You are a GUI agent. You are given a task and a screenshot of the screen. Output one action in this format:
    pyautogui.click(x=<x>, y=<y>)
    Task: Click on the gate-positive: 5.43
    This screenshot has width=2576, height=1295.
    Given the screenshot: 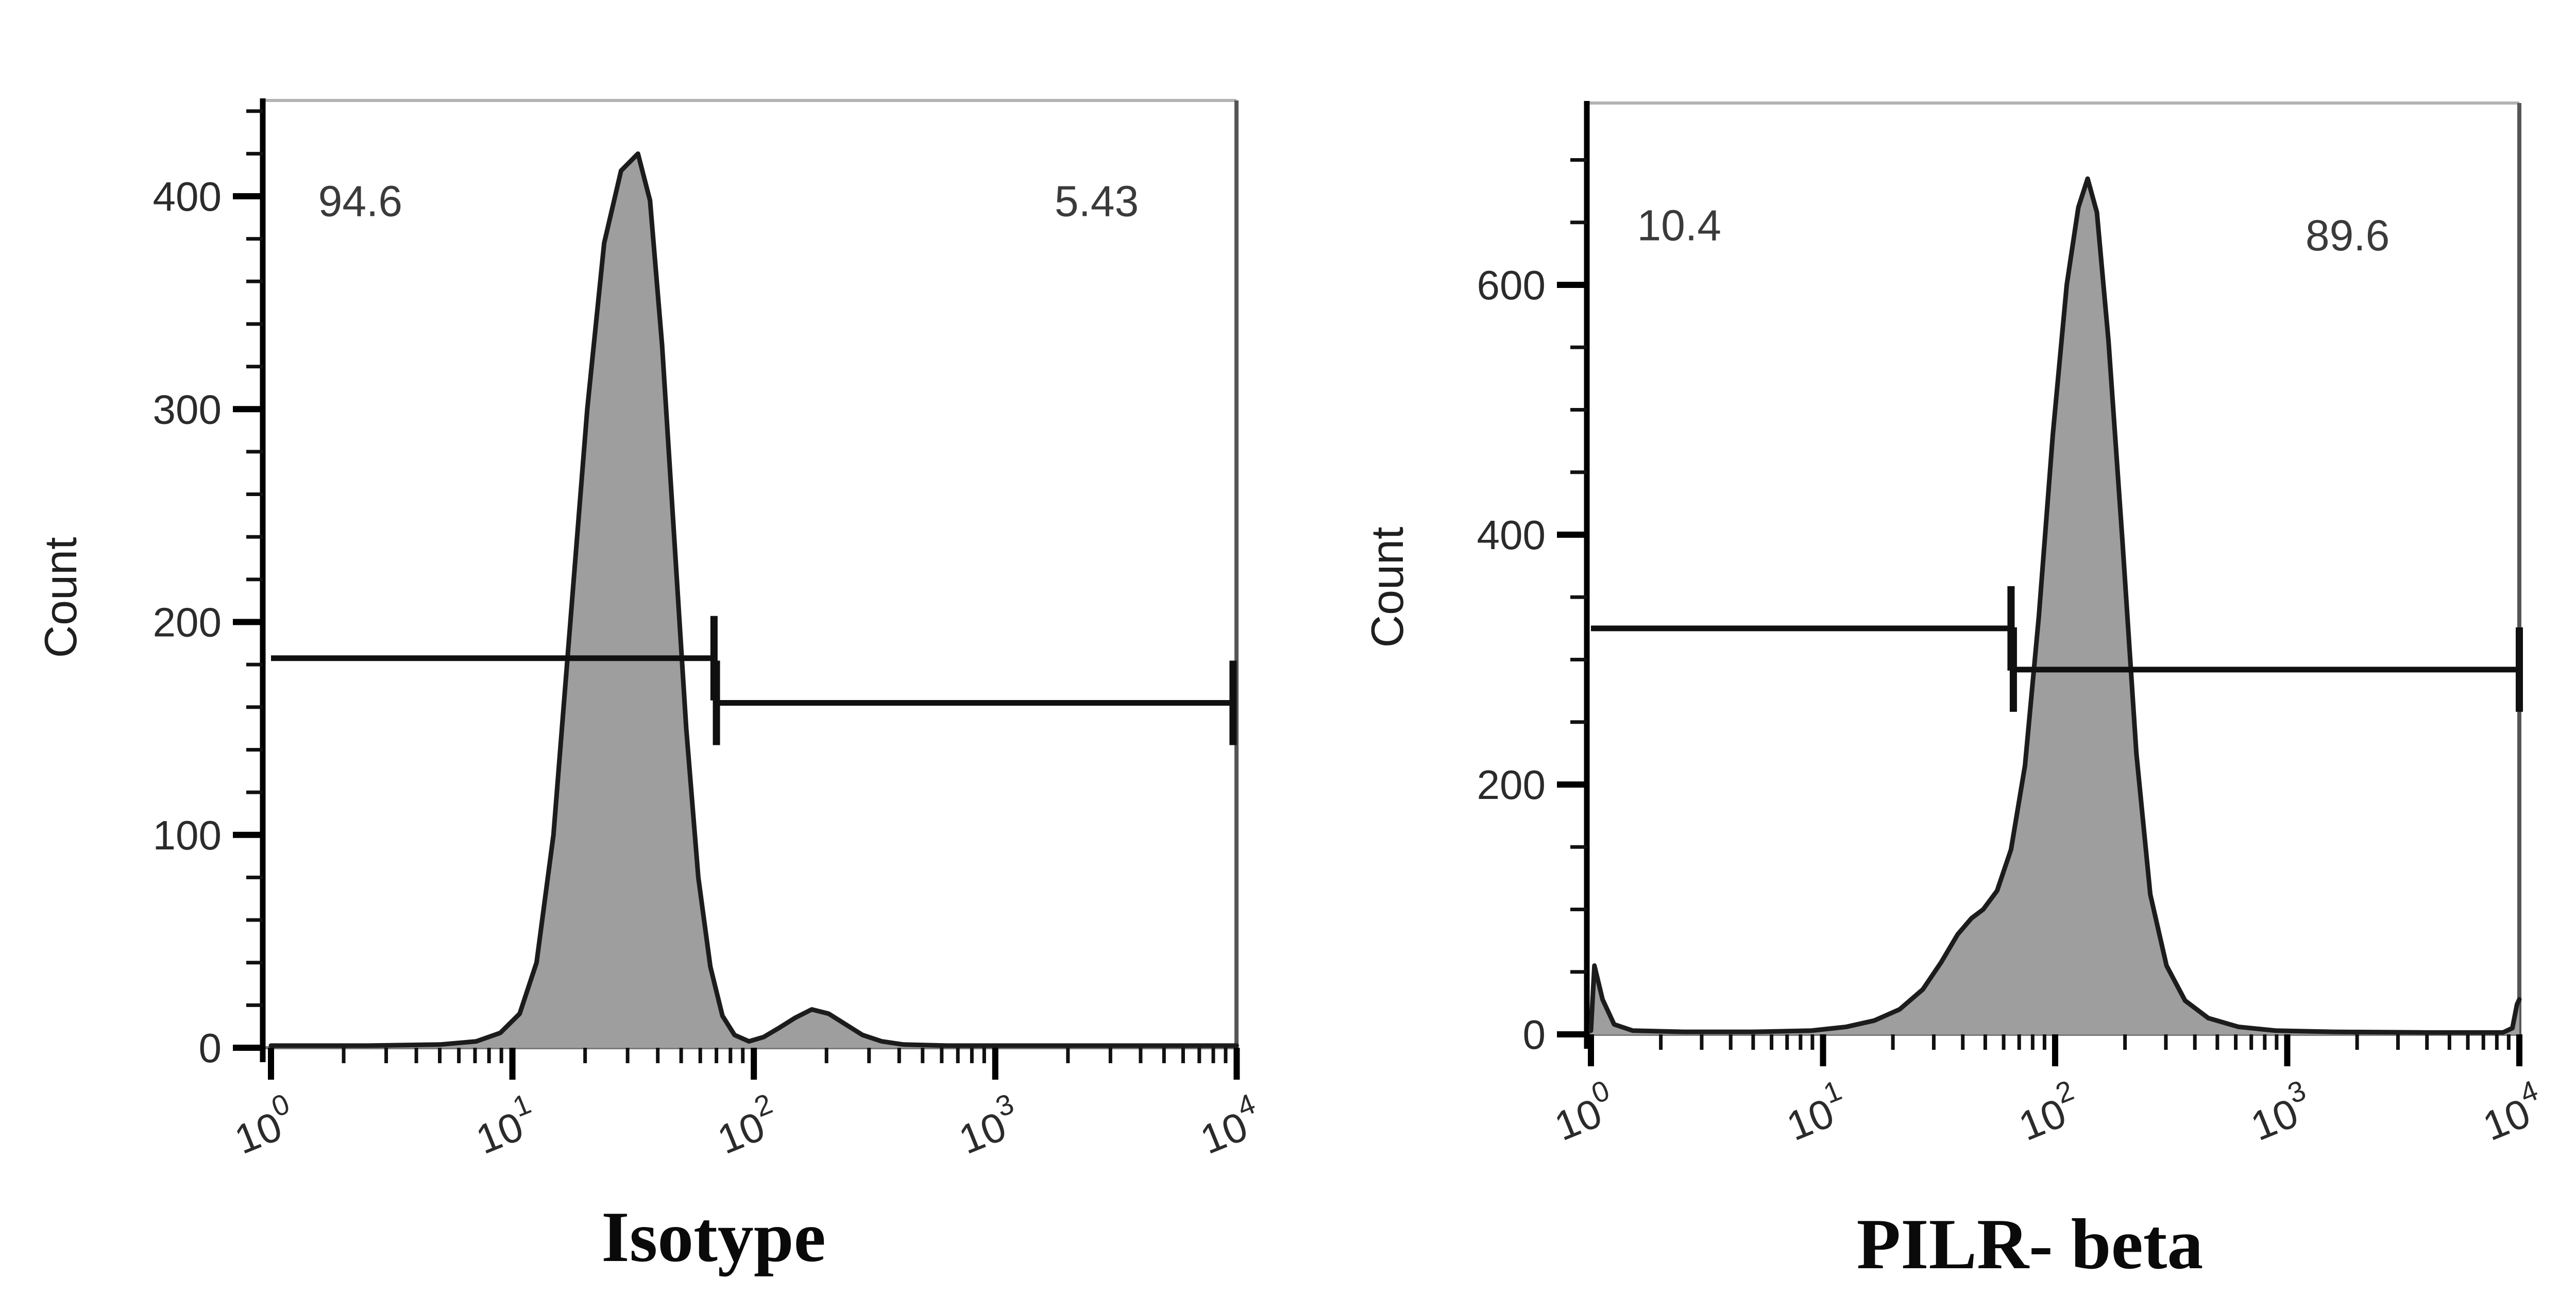 What is the action you would take?
    pyautogui.click(x=975, y=461)
    